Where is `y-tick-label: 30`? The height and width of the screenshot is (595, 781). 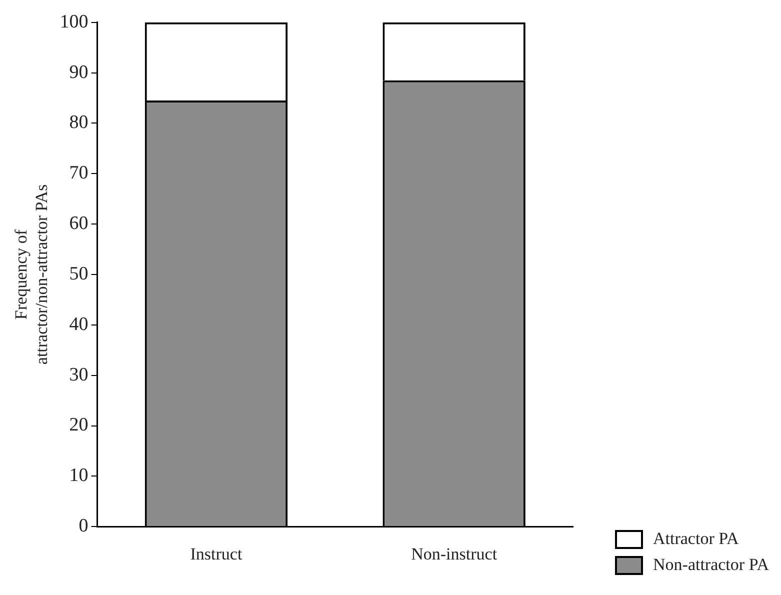 y-tick-label: 30 is located at coordinates (78, 375).